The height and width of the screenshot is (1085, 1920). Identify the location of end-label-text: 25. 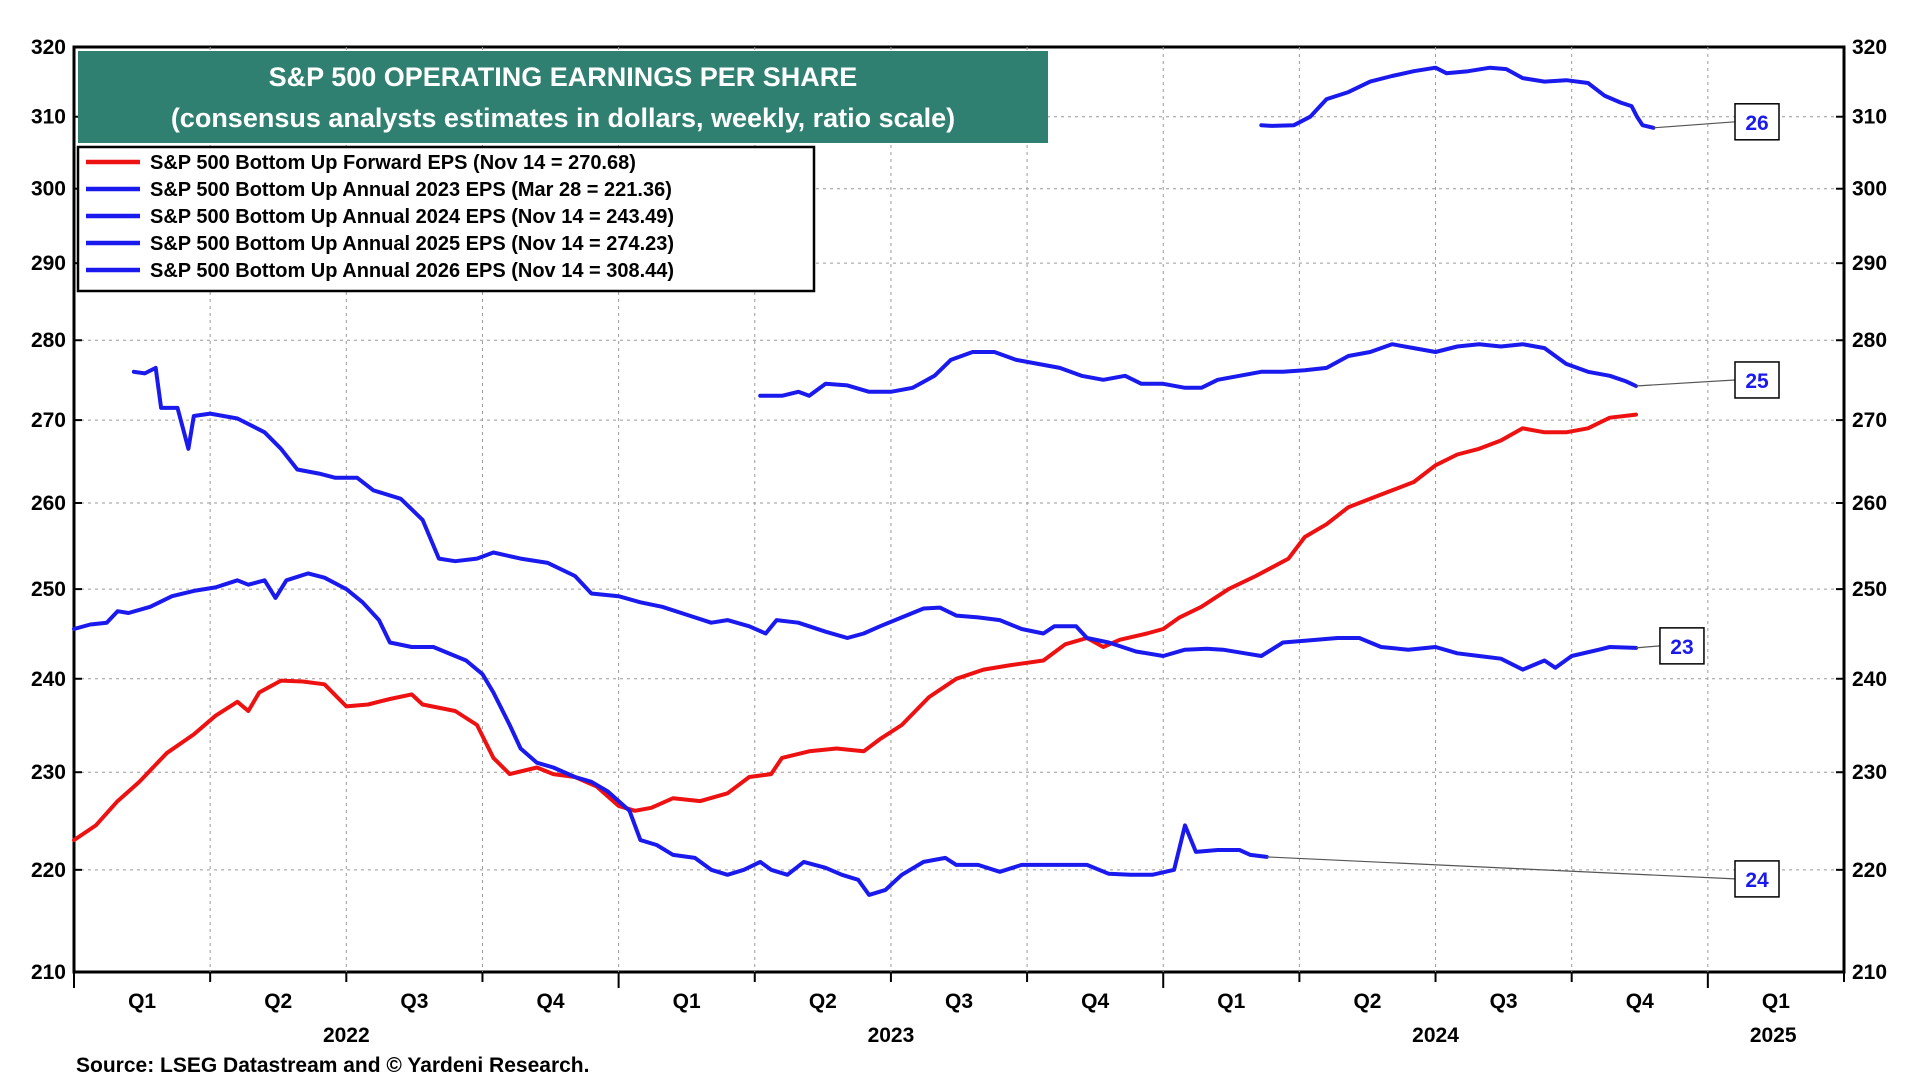
(1757, 381).